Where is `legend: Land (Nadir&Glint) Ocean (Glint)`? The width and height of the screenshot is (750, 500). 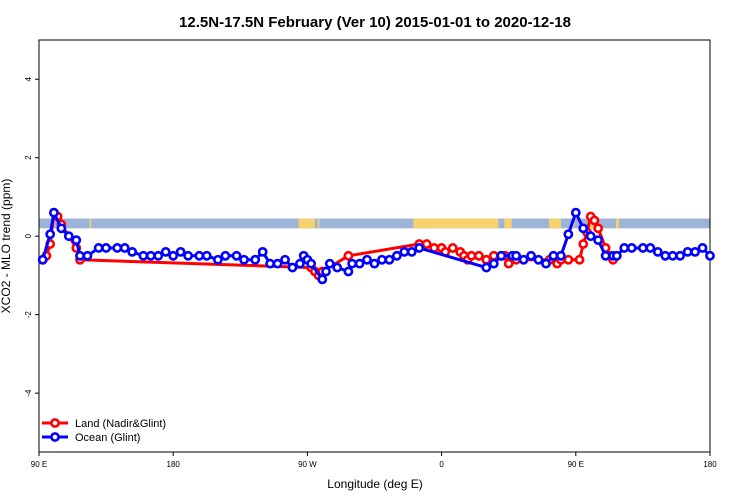 legend: Land (Nadir&Glint) Ocean (Glint) is located at coordinates (104, 431).